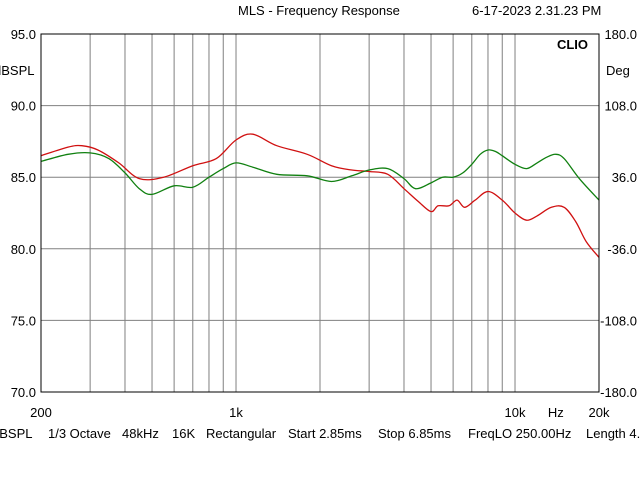 This screenshot has height=480, width=640. Describe the element at coordinates (17, 70) in the screenshot. I see `y-left-axis-label: dBSPL` at that location.